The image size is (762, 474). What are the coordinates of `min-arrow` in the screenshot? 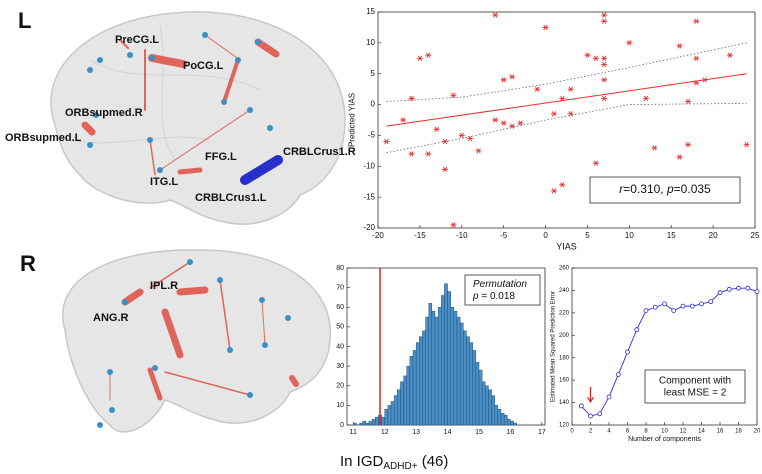 It's located at (590, 395).